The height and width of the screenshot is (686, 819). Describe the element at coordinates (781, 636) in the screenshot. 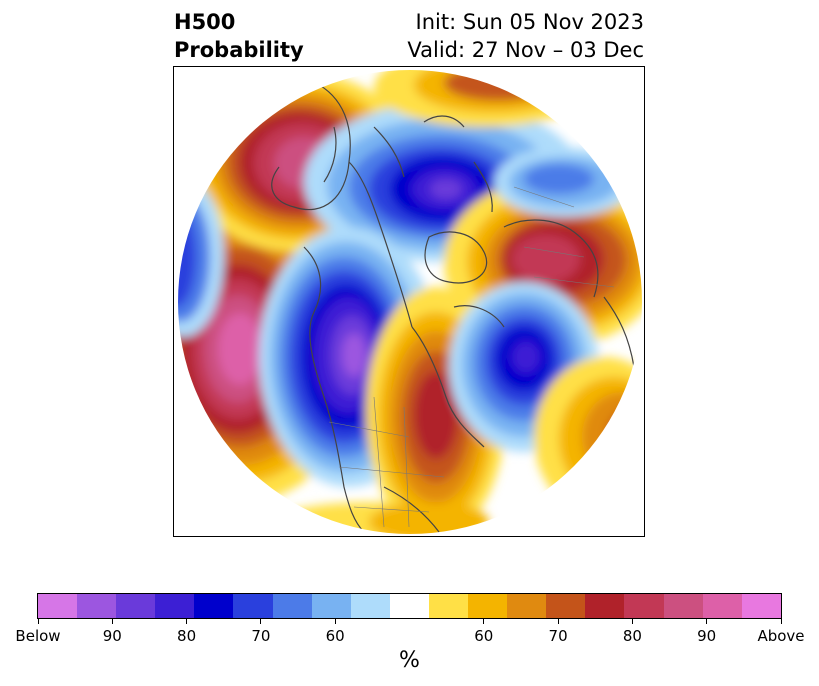

I see `colorbar-tick-label: Above` at that location.